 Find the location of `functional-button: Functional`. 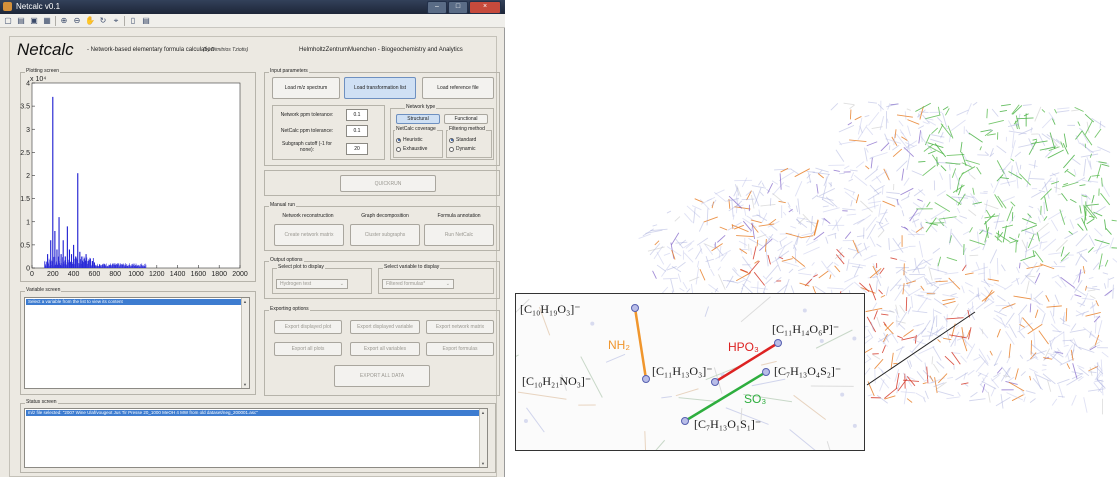

functional-button: Functional is located at coordinates (466, 119).